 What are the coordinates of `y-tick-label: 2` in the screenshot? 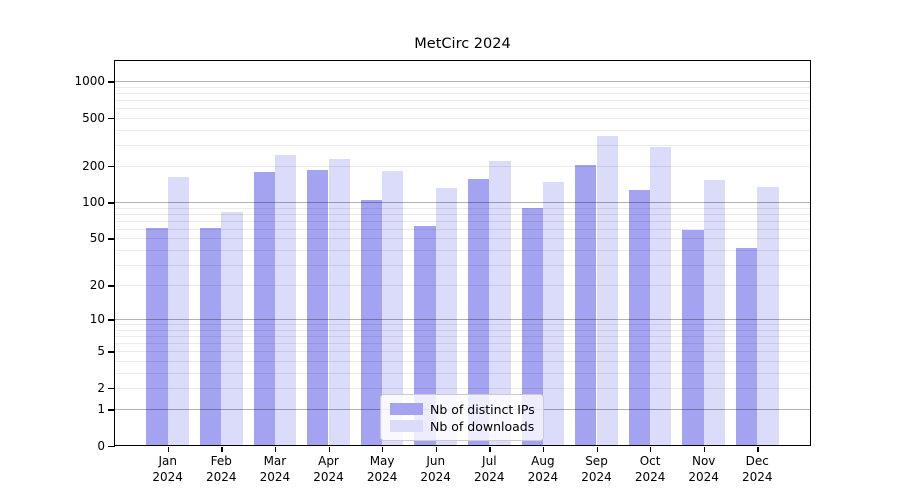 It's located at (101, 388).